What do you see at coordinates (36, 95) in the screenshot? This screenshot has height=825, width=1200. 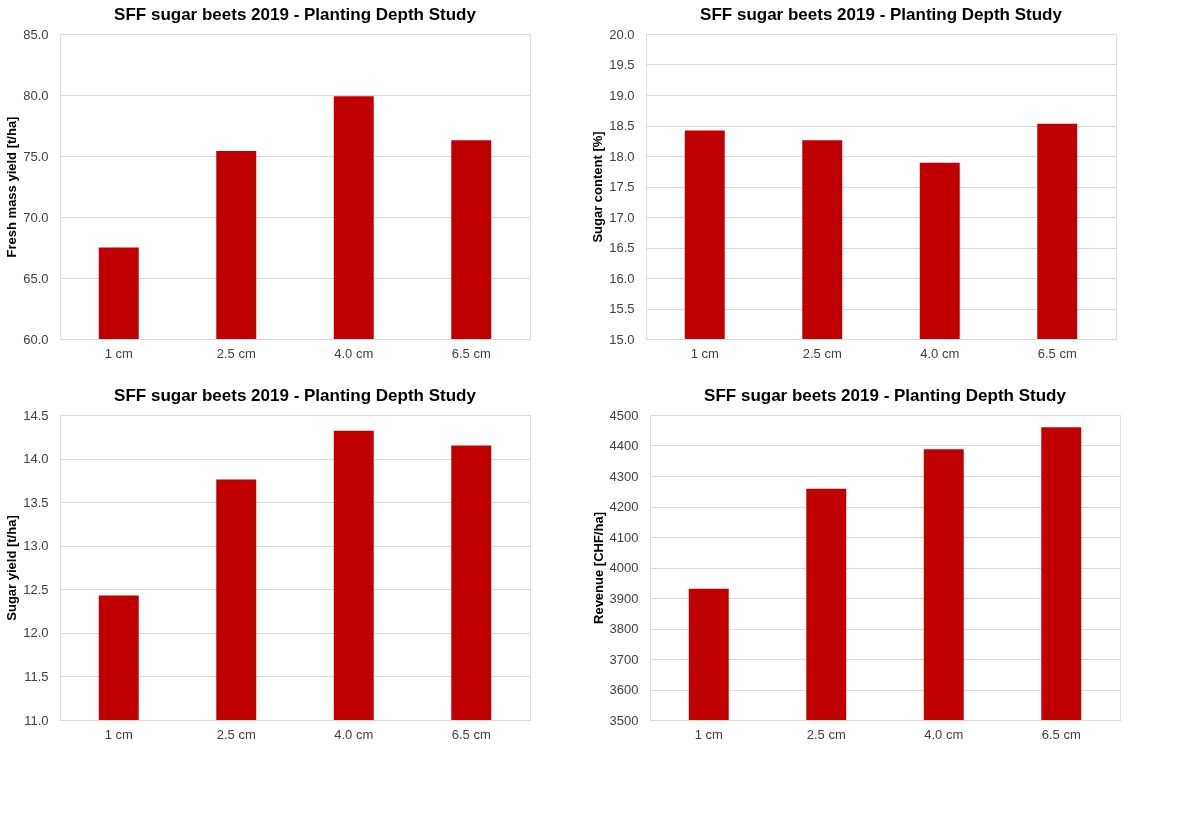 I see `y-tick-label: 80.0` at bounding box center [36, 95].